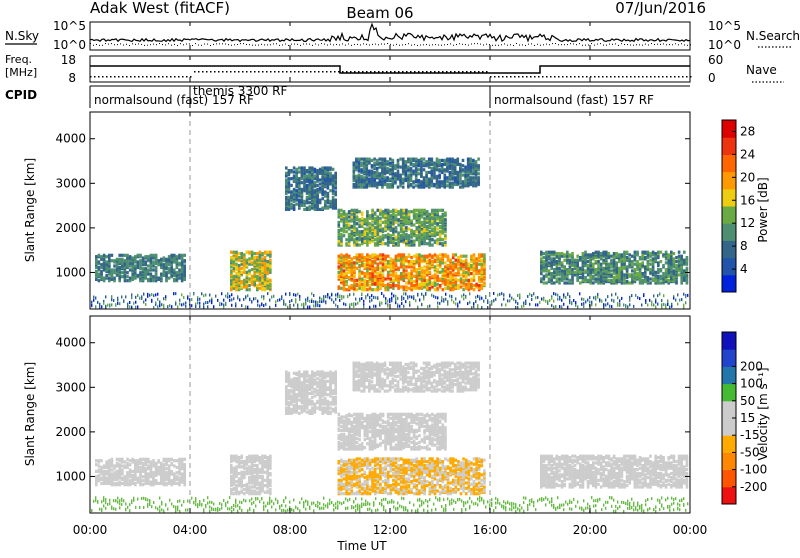 The height and width of the screenshot is (558, 800). I want to click on cpid-segment-3: normalsound (fast) 157 RF, so click(574, 100).